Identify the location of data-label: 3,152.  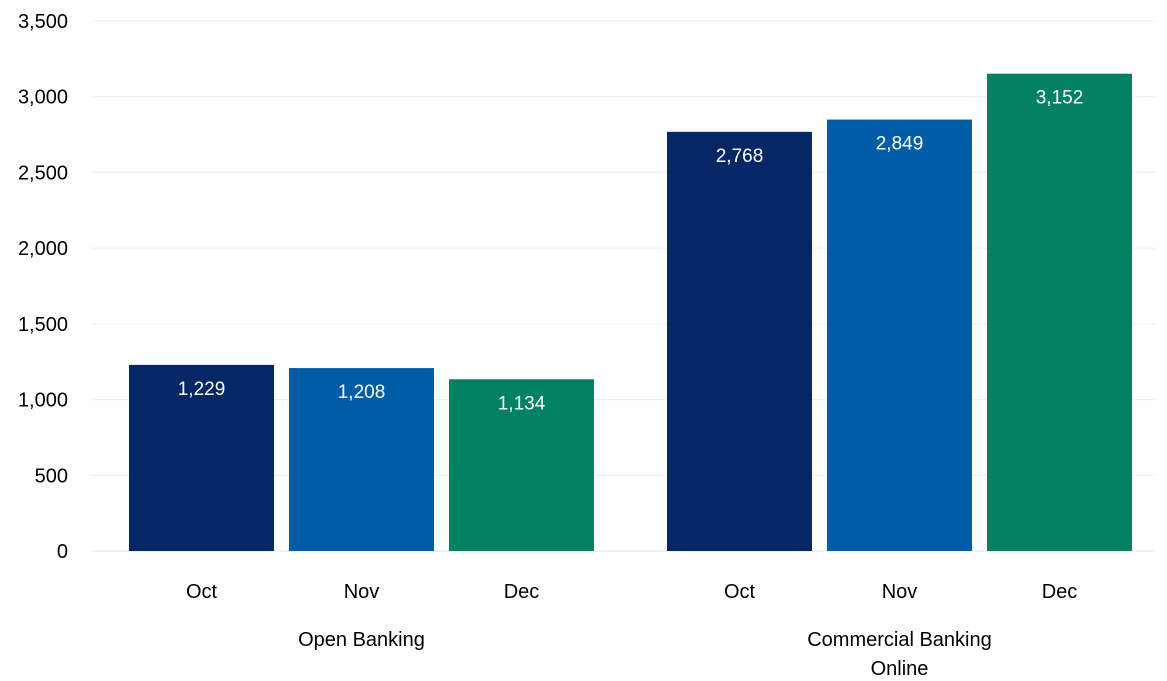
(1060, 98).